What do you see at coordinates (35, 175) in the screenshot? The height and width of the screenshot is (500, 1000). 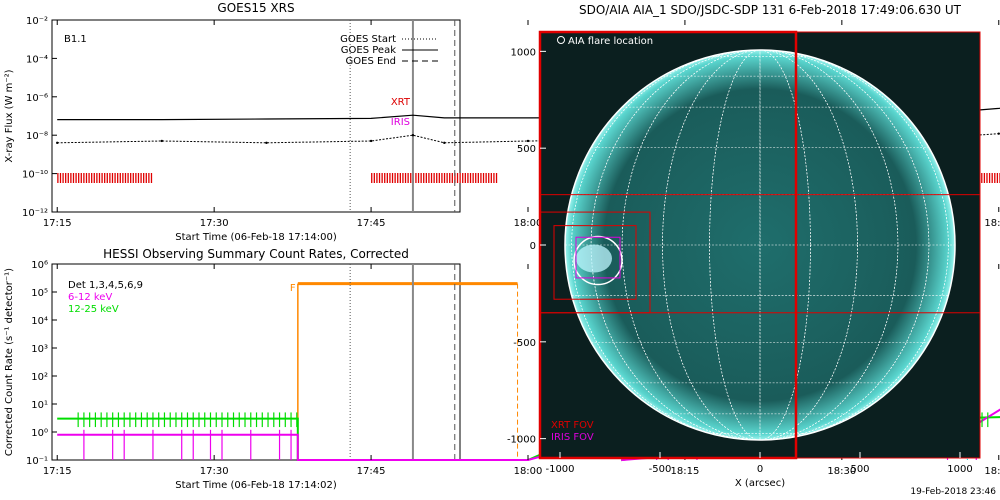 I see `goes-ytick-label: 10⁻¹⁰` at bounding box center [35, 175].